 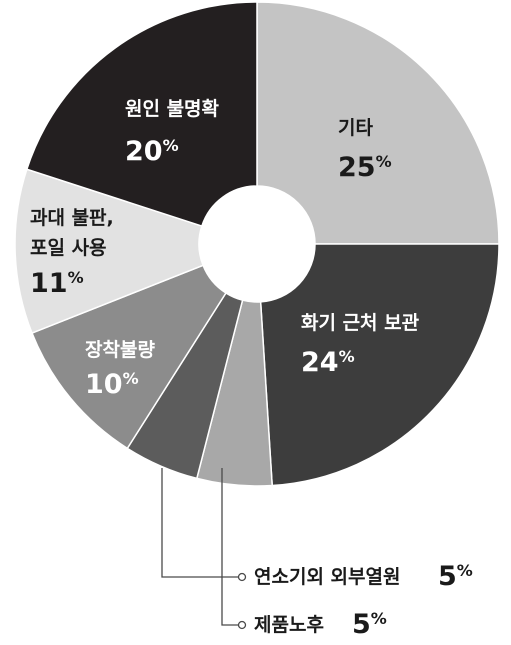 What do you see at coordinates (289, 625) in the screenshot?
I see `callout-label-제품노후: 제품노후` at bounding box center [289, 625].